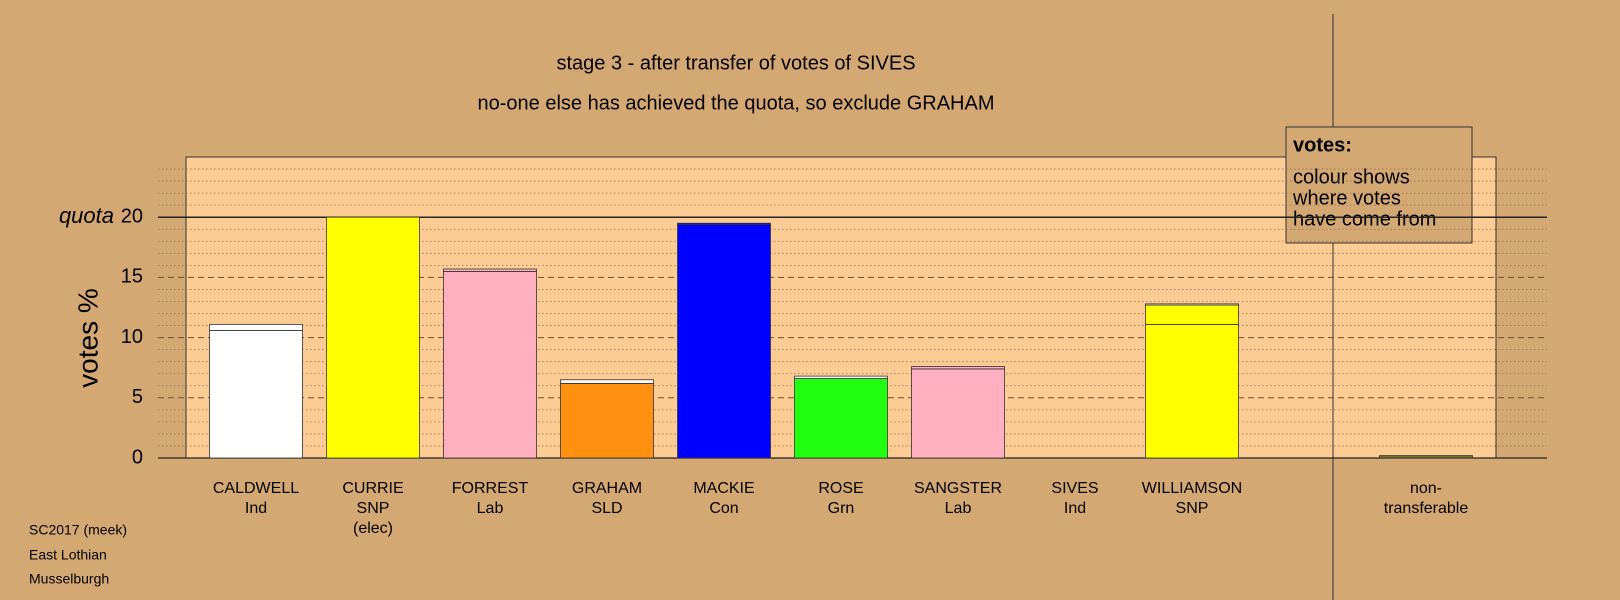 The height and width of the screenshot is (600, 1620). Describe the element at coordinates (68, 555) in the screenshot. I see `footer-text: East Lothian` at that location.